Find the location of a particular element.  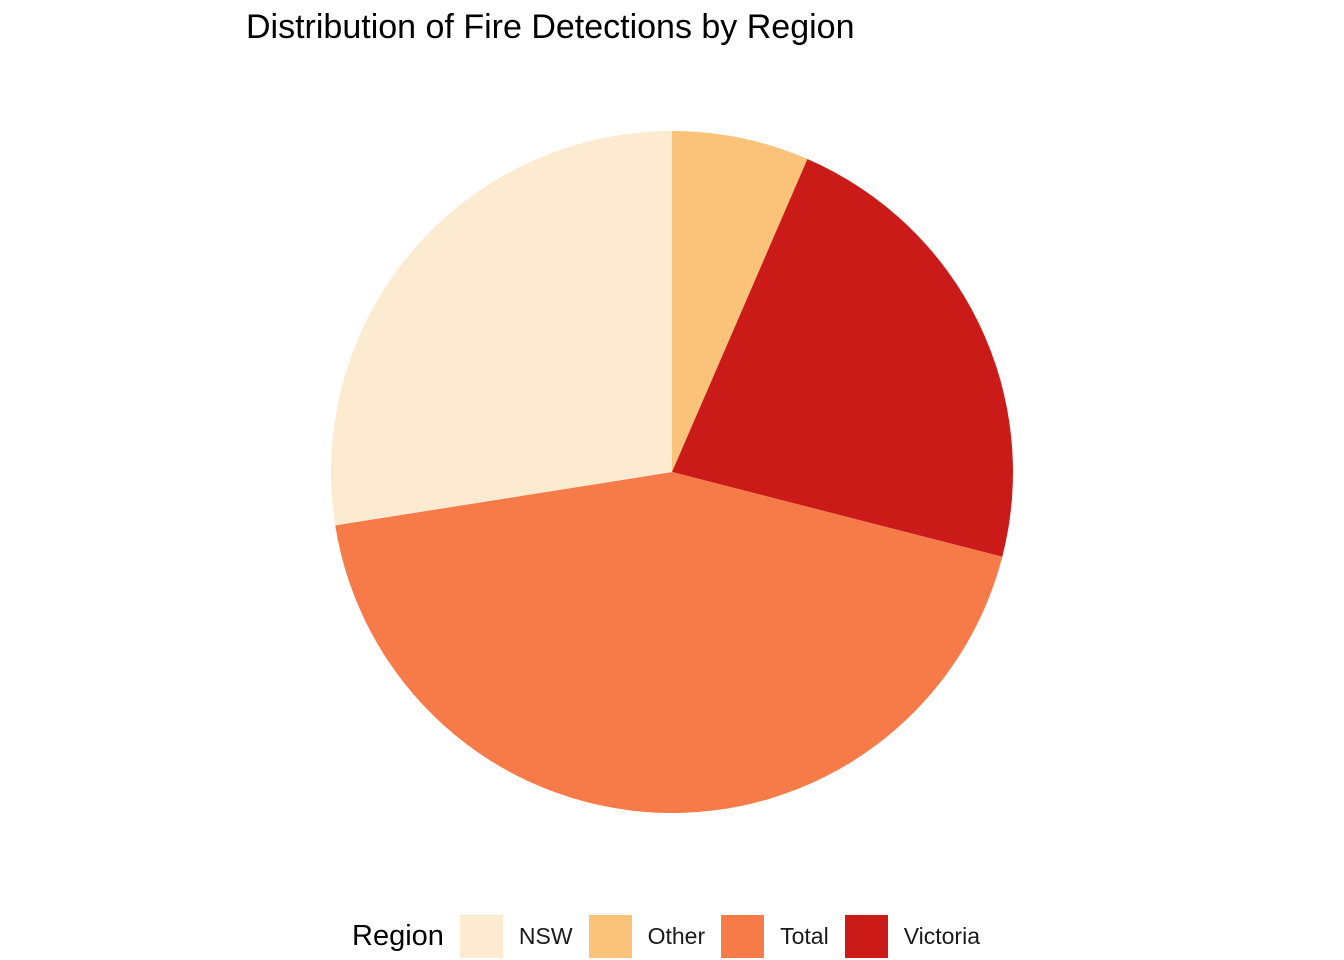

legend-label-other: Other is located at coordinates (676, 936).